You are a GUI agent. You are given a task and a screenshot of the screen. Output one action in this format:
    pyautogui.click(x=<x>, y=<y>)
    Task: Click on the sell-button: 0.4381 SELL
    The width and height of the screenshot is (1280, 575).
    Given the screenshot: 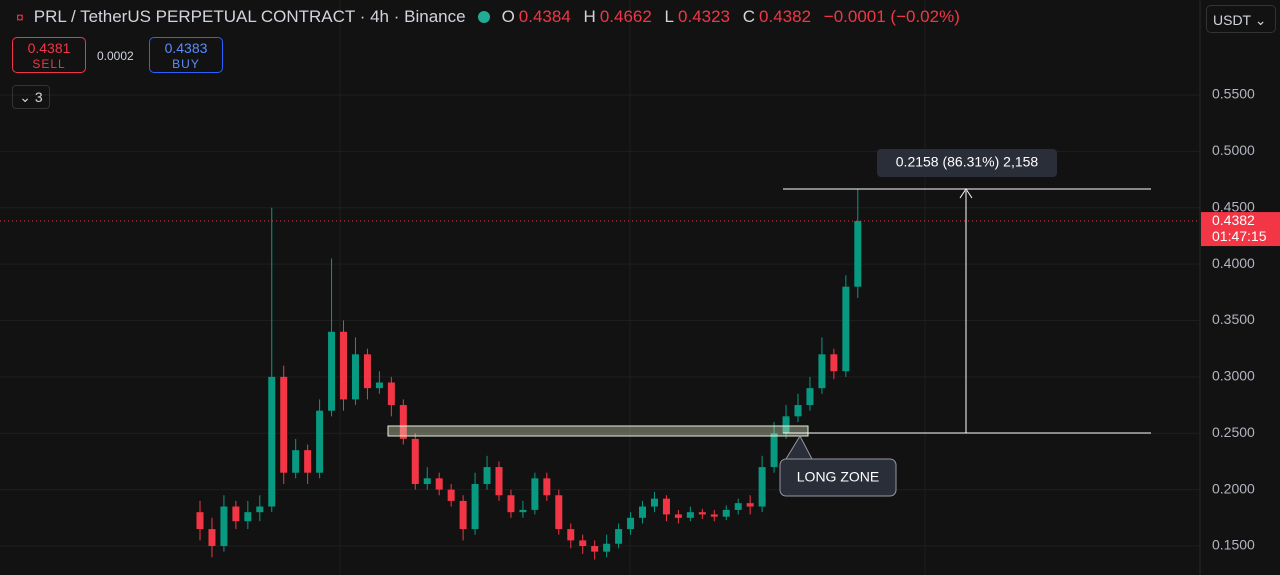 What is the action you would take?
    pyautogui.click(x=49, y=55)
    